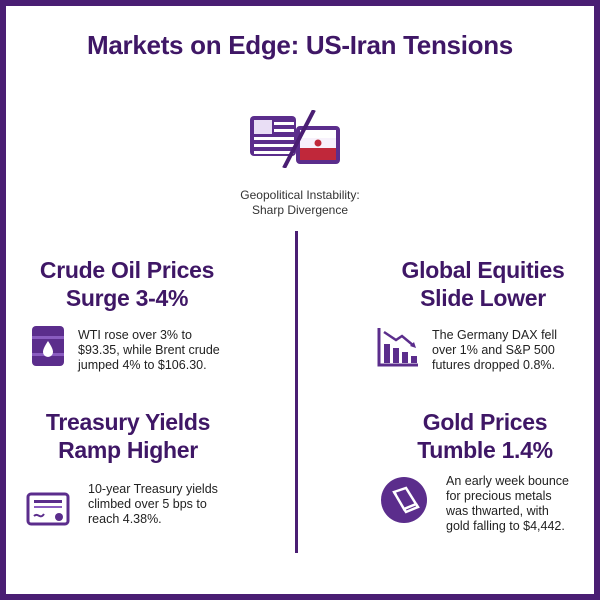 The width and height of the screenshot is (600, 600). Describe the element at coordinates (127, 298) in the screenshot. I see `oil-heading-line2: Surge 3-4%` at that location.